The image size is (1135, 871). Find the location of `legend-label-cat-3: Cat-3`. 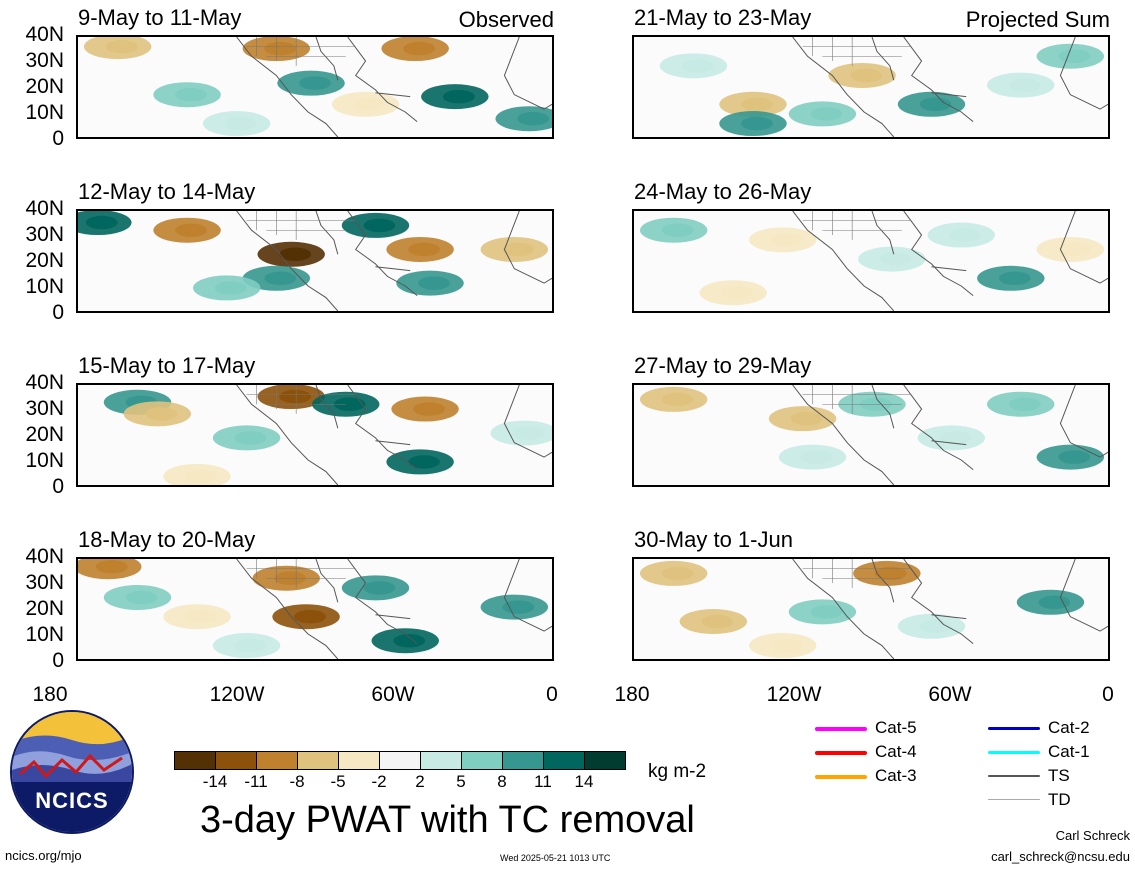

legend-label-cat-3: Cat-3 is located at coordinates (896, 775).